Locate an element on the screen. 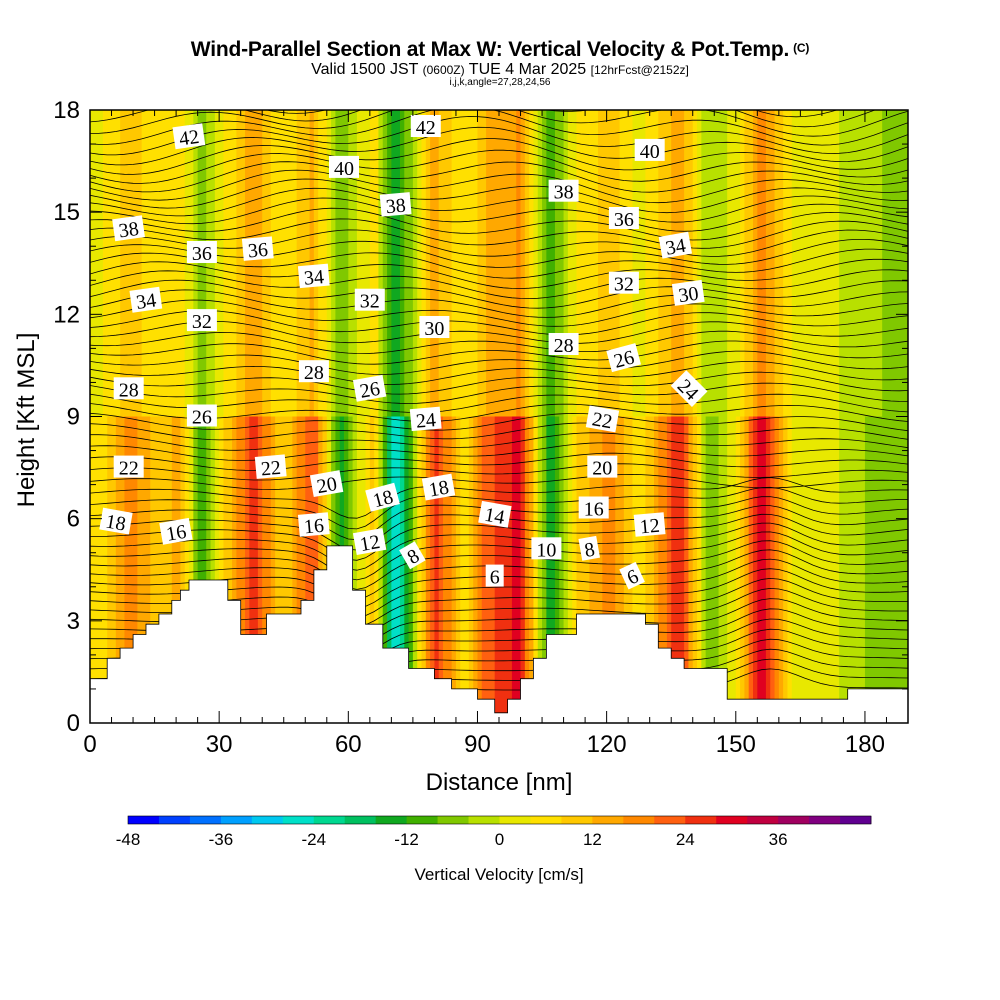  terrain is located at coordinates (499, 634).